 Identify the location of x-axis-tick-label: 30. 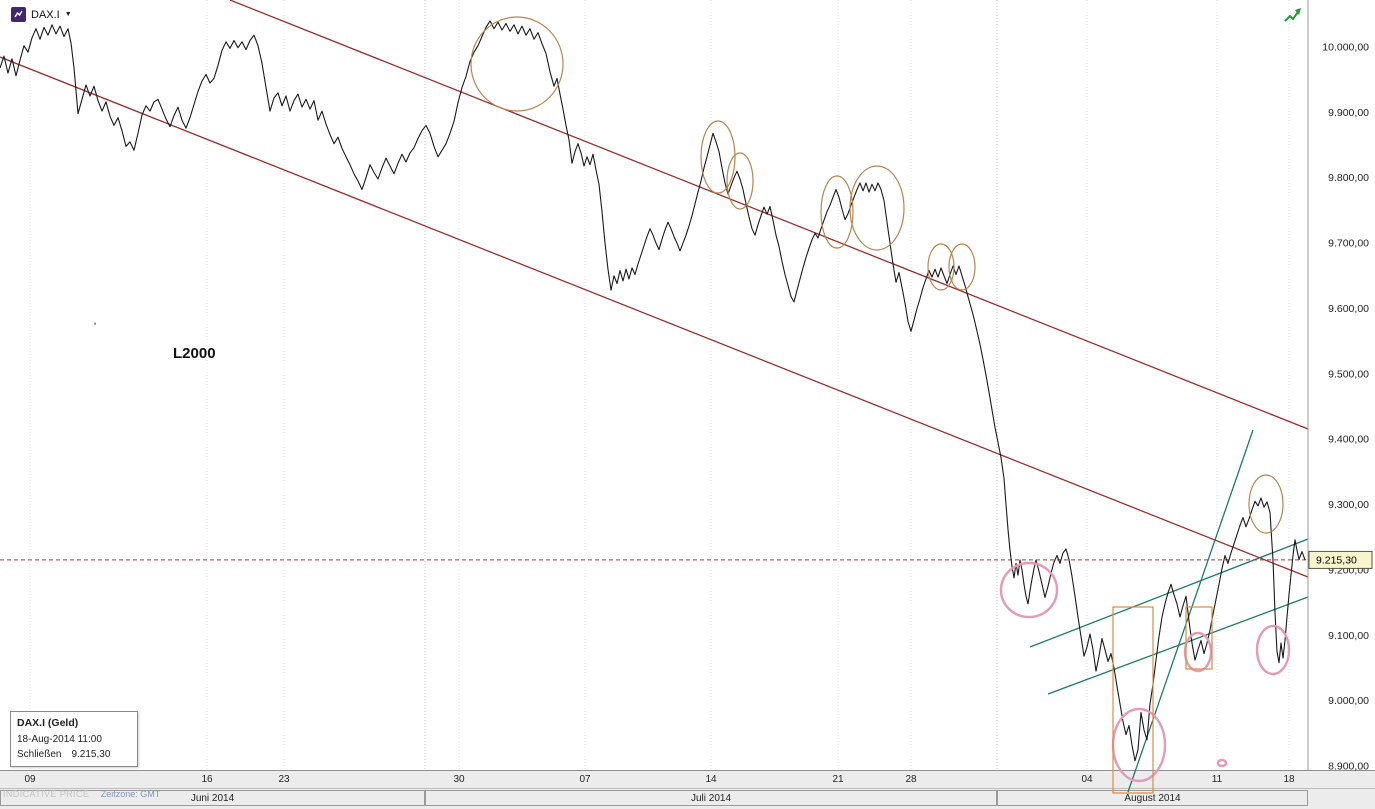
(459, 779).